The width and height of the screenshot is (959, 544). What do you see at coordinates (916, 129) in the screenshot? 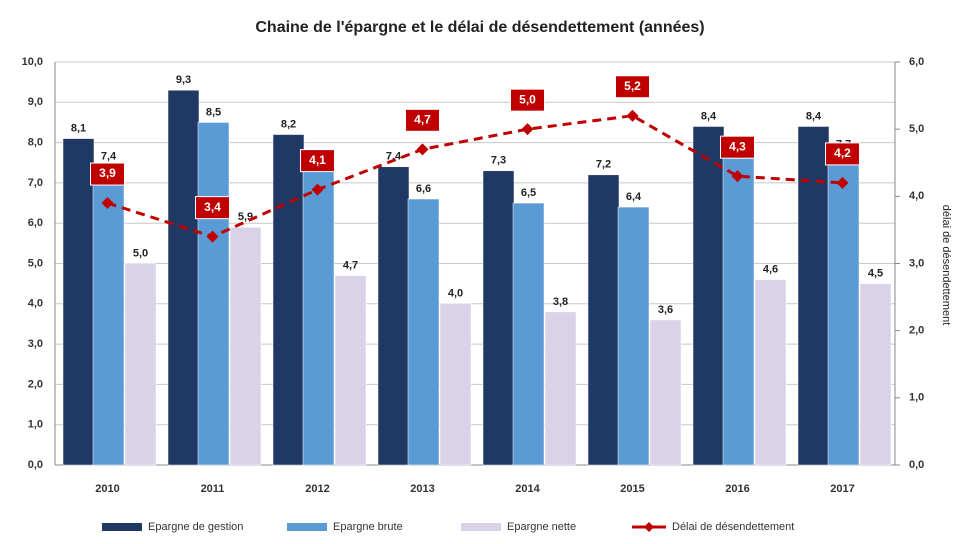
I see `y2-tick-label: 5,0` at bounding box center [916, 129].